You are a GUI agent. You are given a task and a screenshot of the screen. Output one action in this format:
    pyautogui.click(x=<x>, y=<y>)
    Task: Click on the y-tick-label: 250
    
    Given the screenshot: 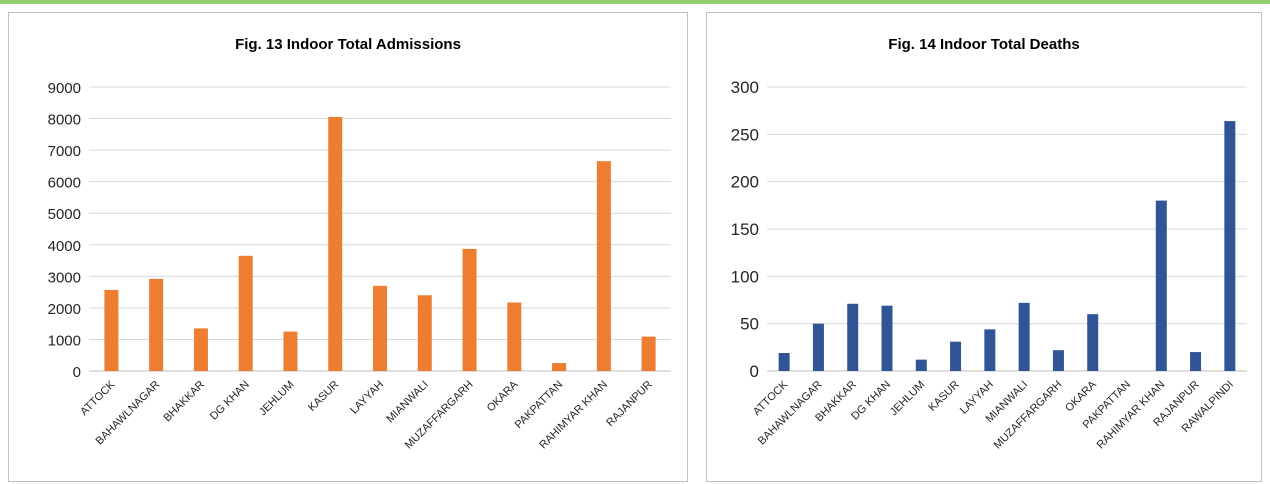 What is the action you would take?
    pyautogui.click(x=745, y=134)
    